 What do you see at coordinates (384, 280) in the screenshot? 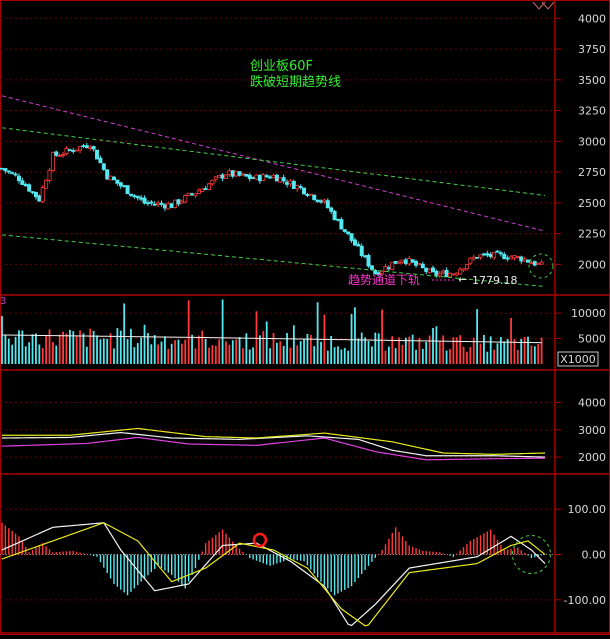
I see `channel-annotation: 趋势通道下轨` at bounding box center [384, 280].